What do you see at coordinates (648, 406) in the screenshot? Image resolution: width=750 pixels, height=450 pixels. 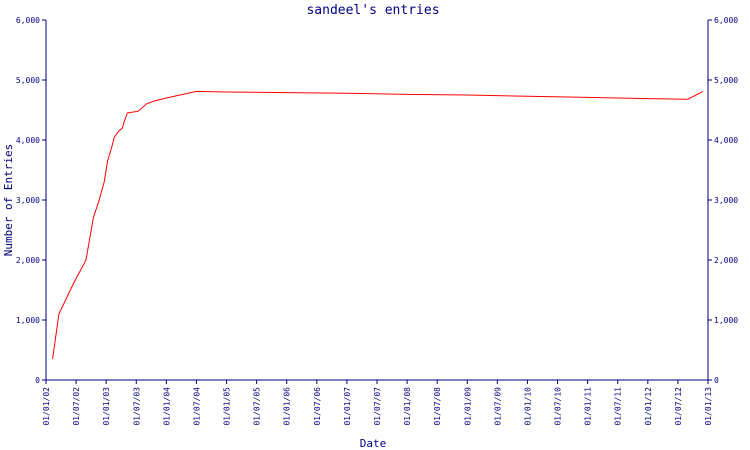 I see `x-tick-label: 01/01/12` at bounding box center [648, 406].